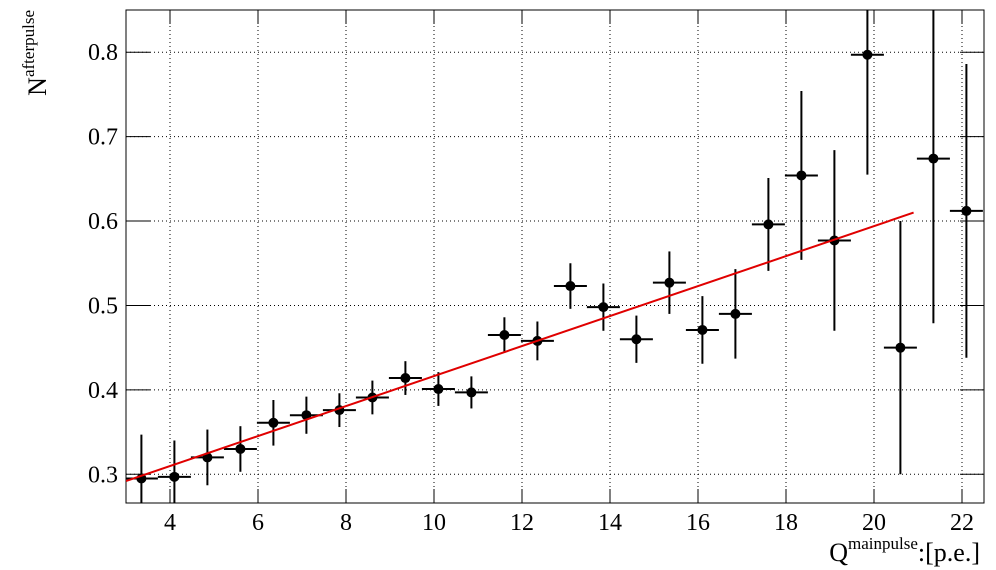 This screenshot has height=570, width=996. I want to click on x-tick-label: 14, so click(610, 523).